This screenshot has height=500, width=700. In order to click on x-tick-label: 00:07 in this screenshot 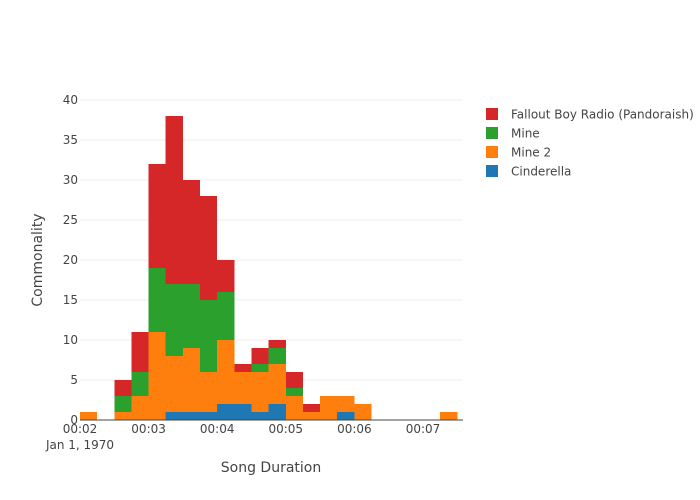, I will do `click(423, 429)`.